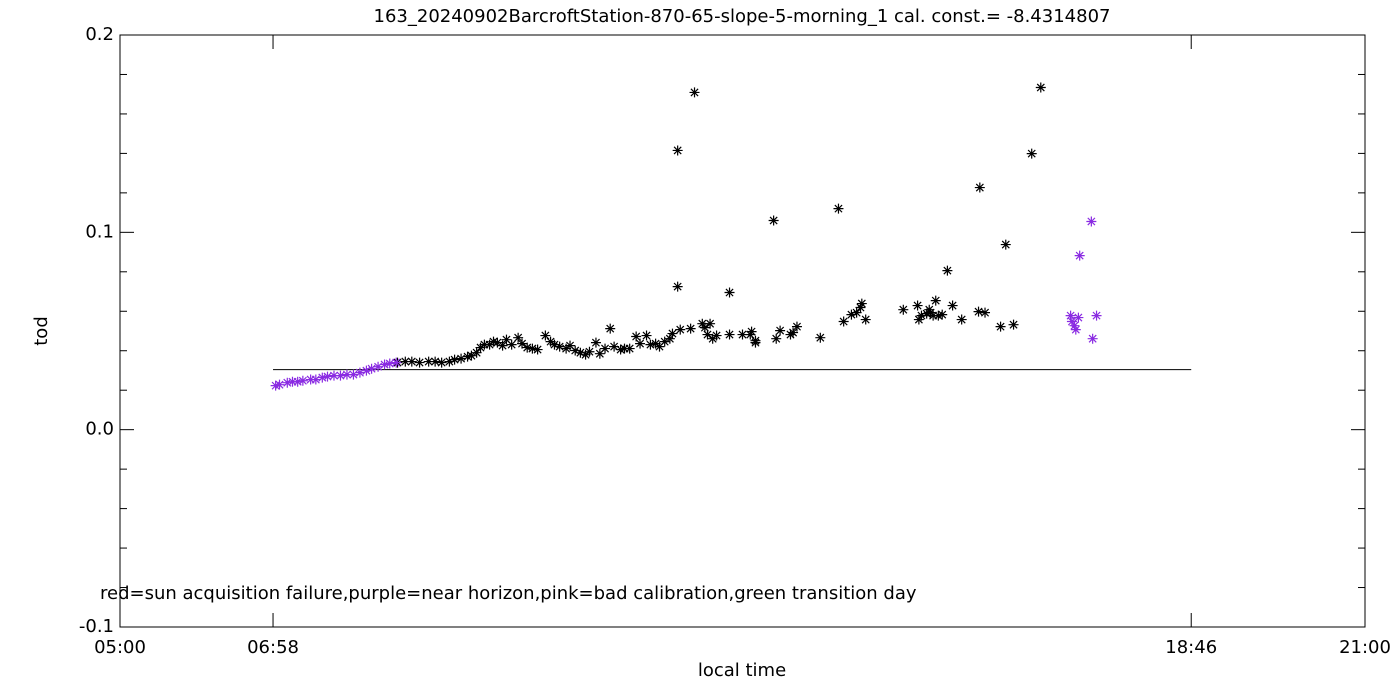 The width and height of the screenshot is (1400, 700). I want to click on x-tick-label: 06:58, so click(273, 647).